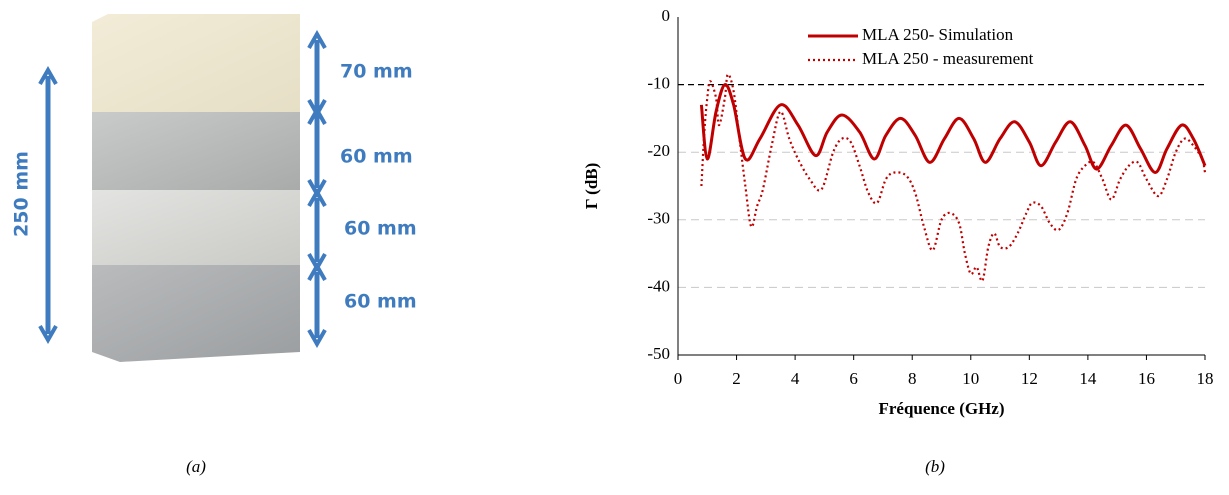 The image size is (1229, 495). Describe the element at coordinates (853, 378) in the screenshot. I see `x-tick-label: 6` at that location.